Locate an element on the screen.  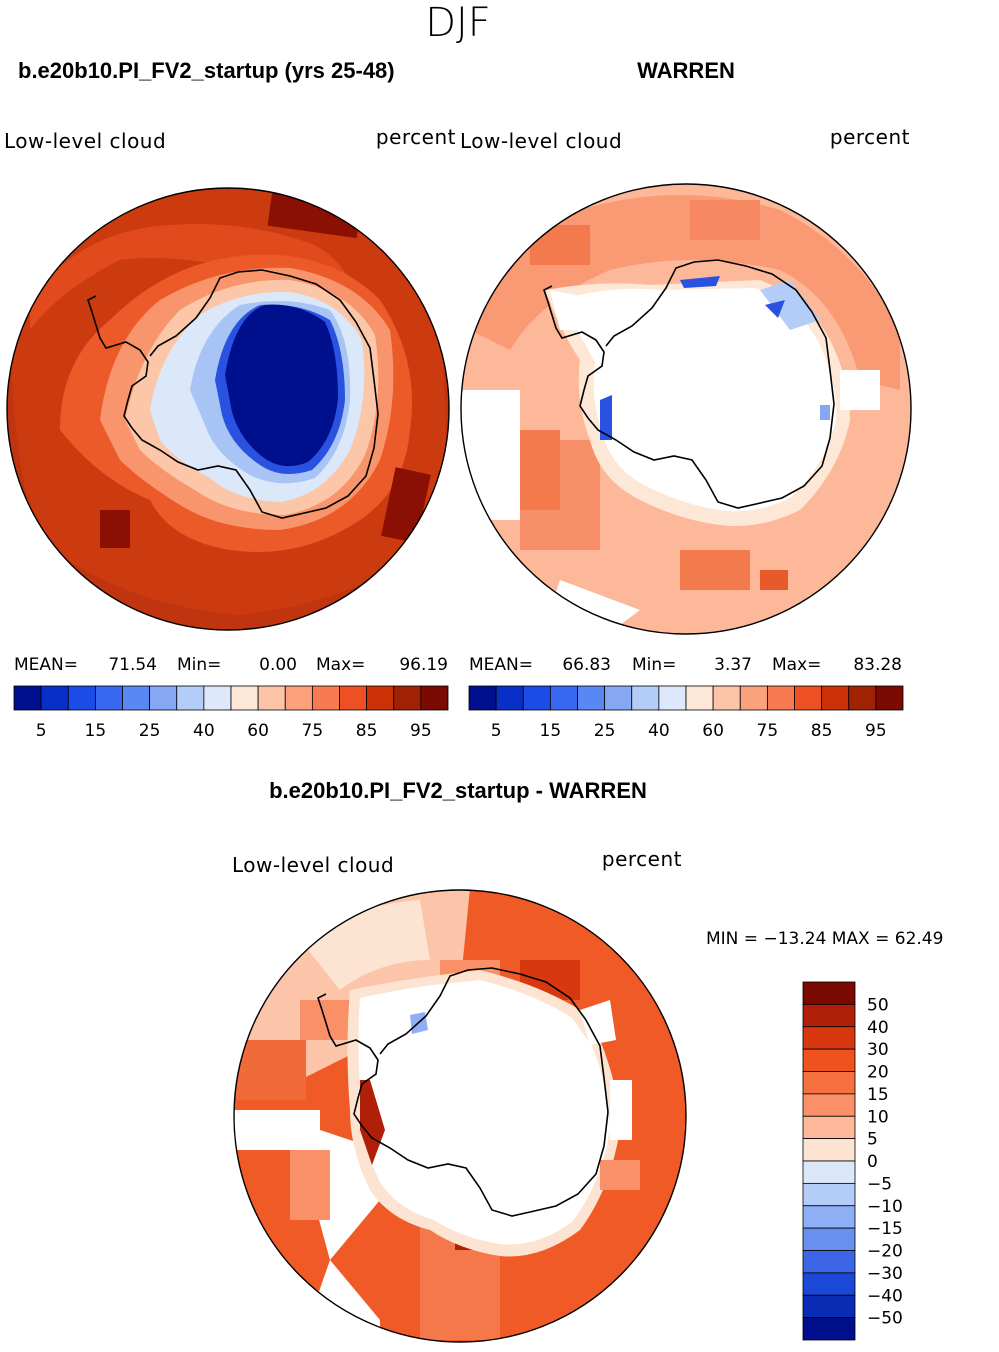
difference-colorbar-tick-label: 15 is located at coordinates (878, 1095).